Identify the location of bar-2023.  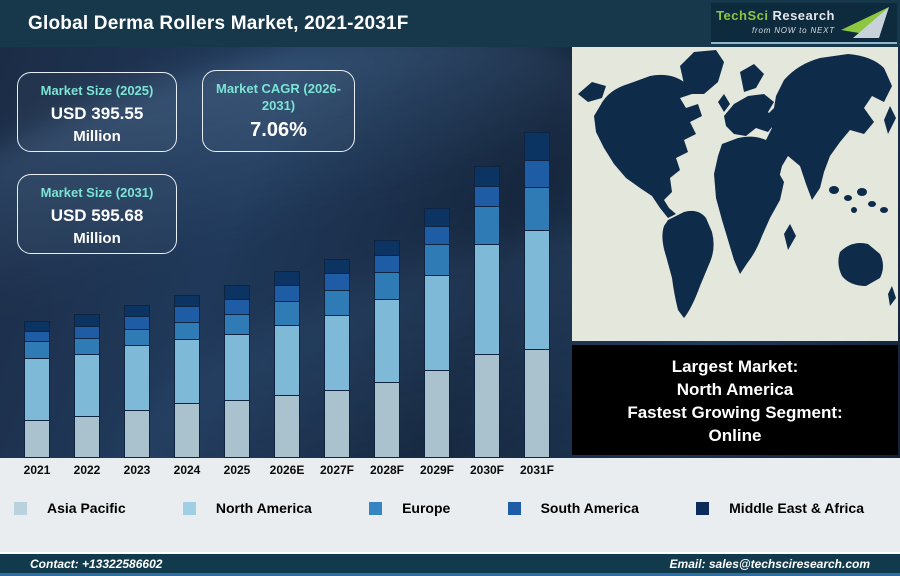
(137, 381).